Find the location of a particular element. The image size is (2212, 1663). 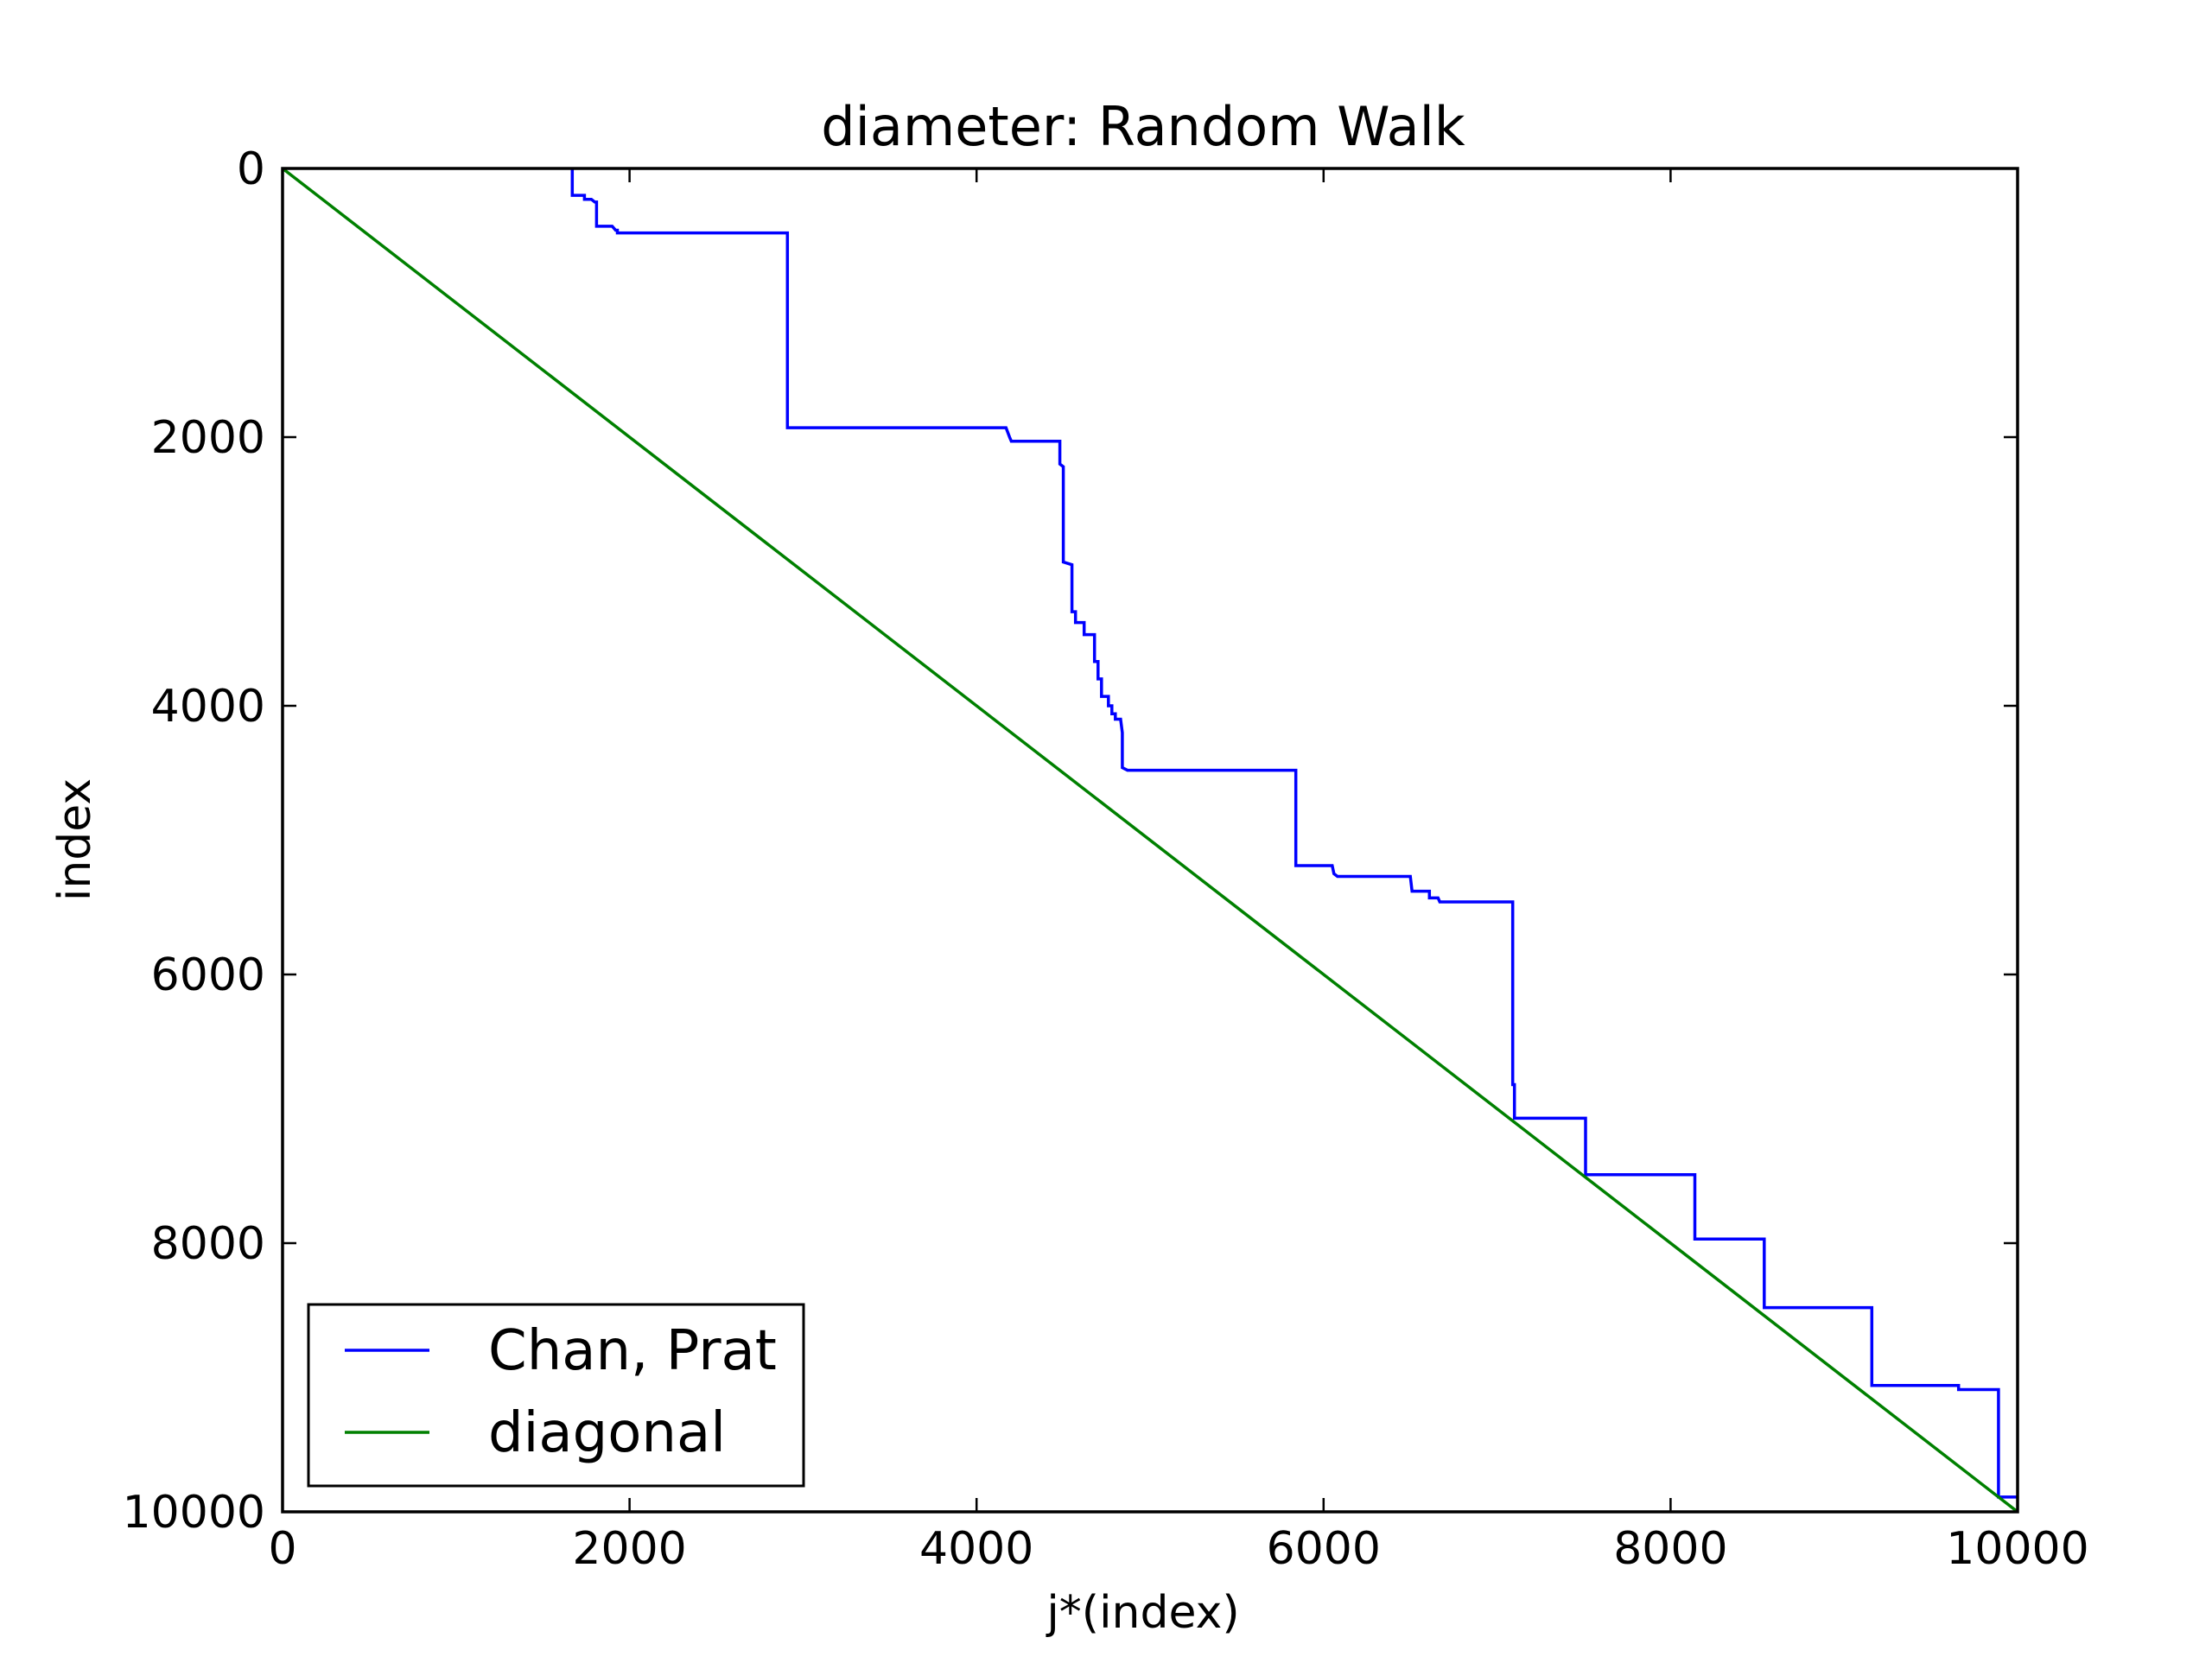

y-tick-label: 4000 is located at coordinates (208, 707).